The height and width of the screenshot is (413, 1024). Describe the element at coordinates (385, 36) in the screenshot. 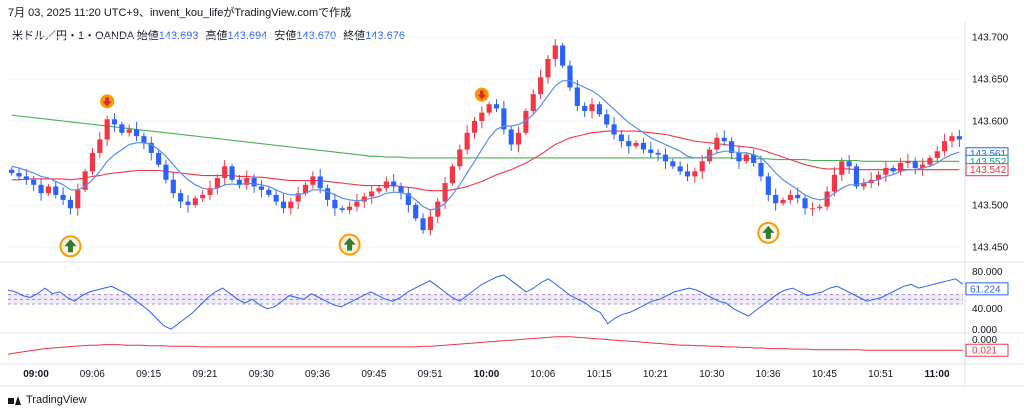

I see `close-value: 143.676` at that location.